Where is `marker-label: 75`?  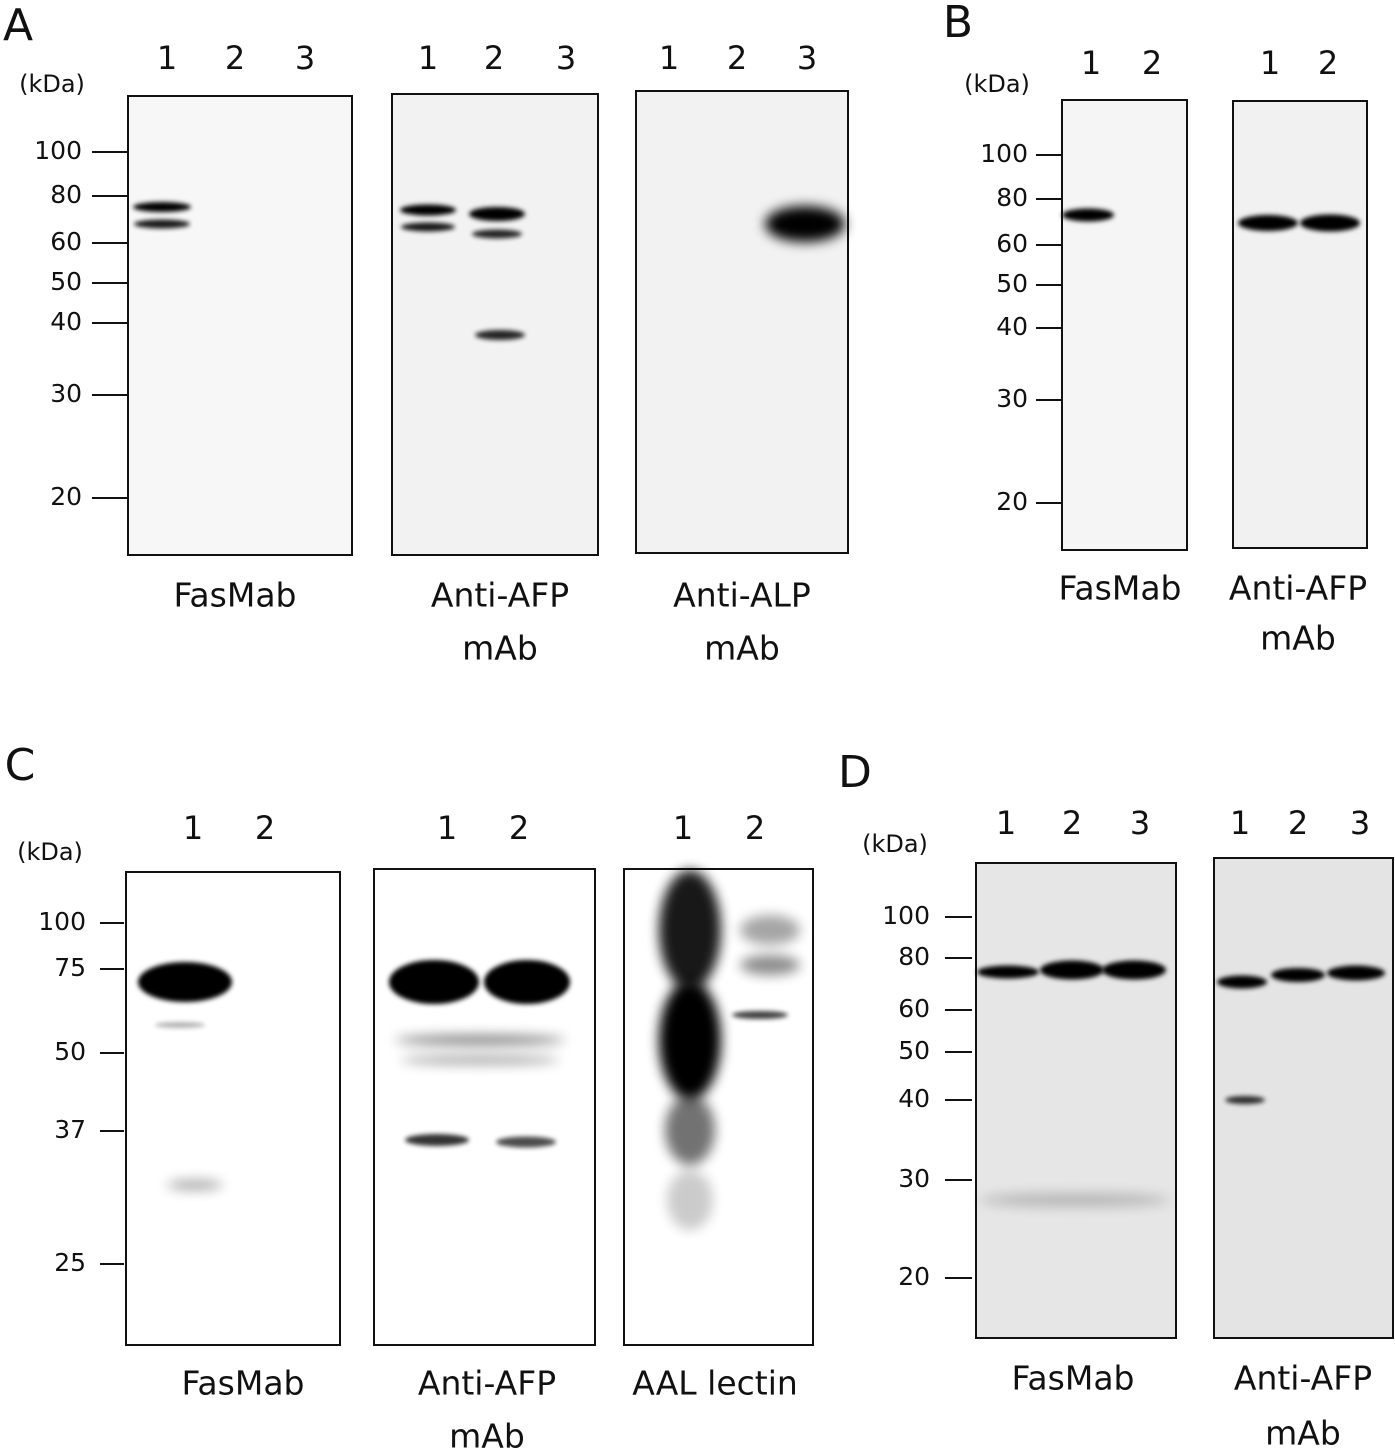
marker-label: 75 is located at coordinates (70, 967).